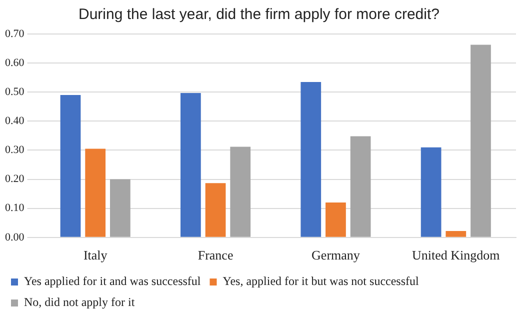 This screenshot has width=520, height=319. What do you see at coordinates (216, 255) in the screenshot?
I see `x-tick-label: France` at bounding box center [216, 255].